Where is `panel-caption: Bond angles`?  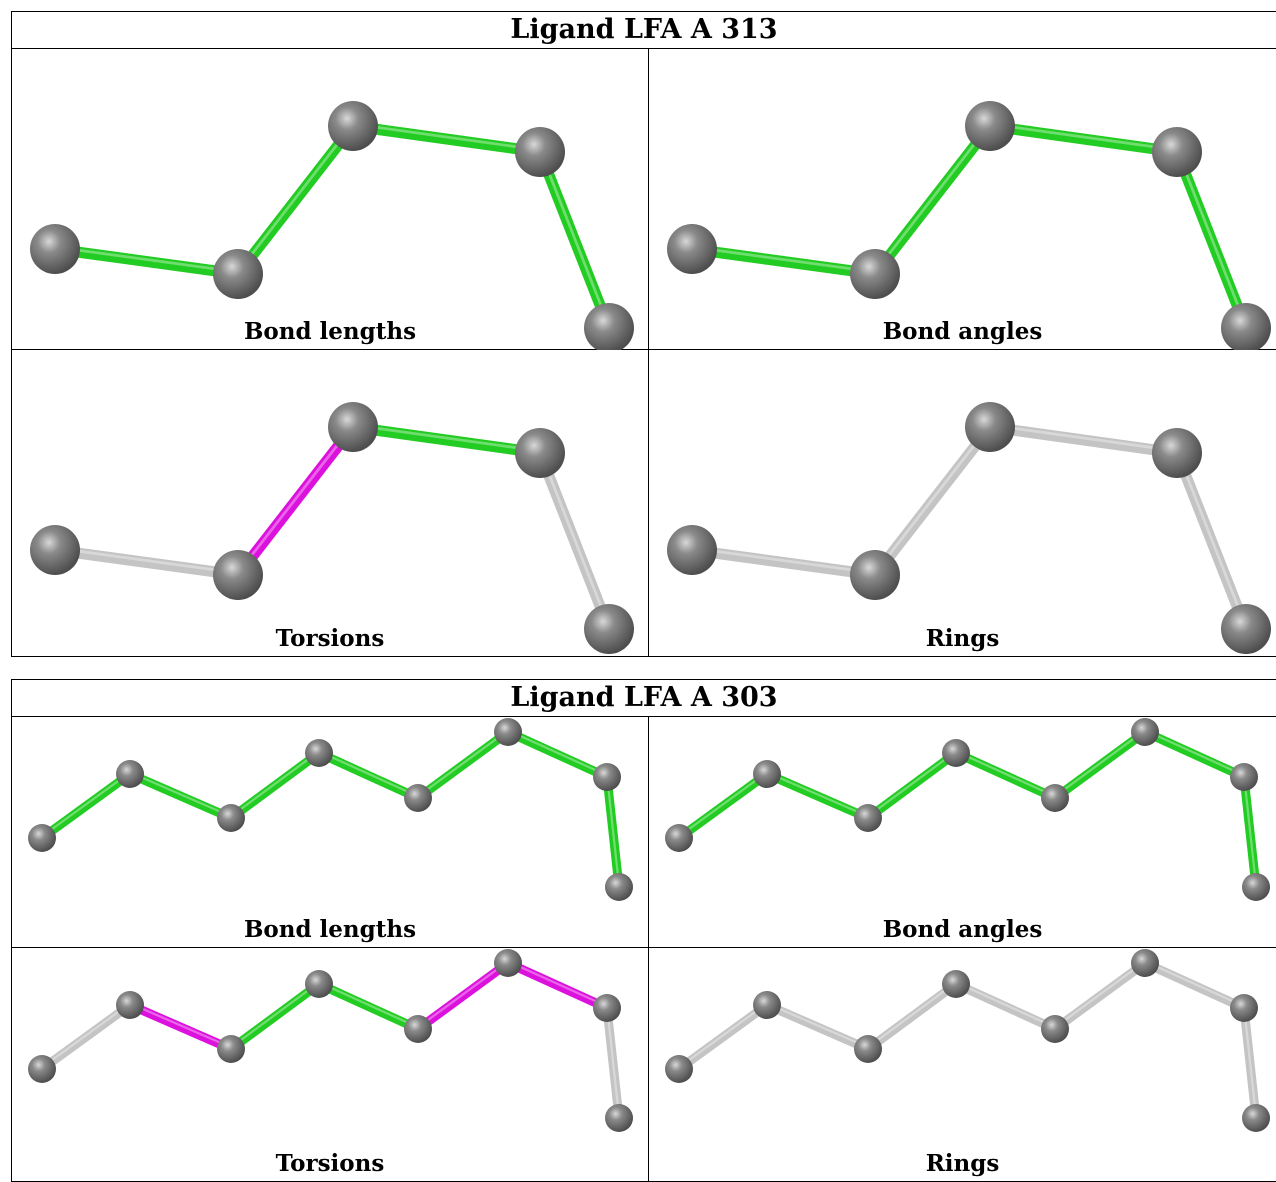
panel-caption: Bond angles is located at coordinates (962, 331).